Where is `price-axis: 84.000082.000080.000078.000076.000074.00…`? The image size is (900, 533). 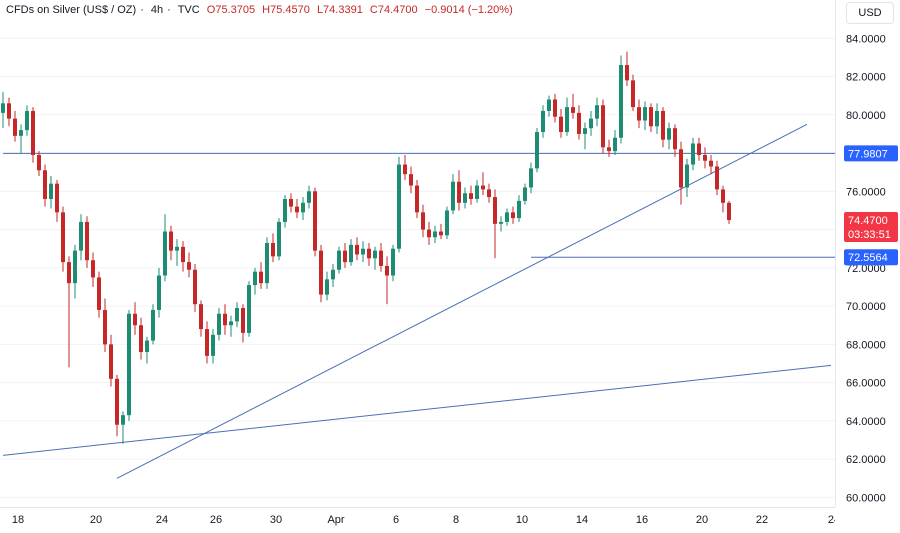
price-axis: 84.000082.000080.000078.000076.000074.00… is located at coordinates (867, 253).